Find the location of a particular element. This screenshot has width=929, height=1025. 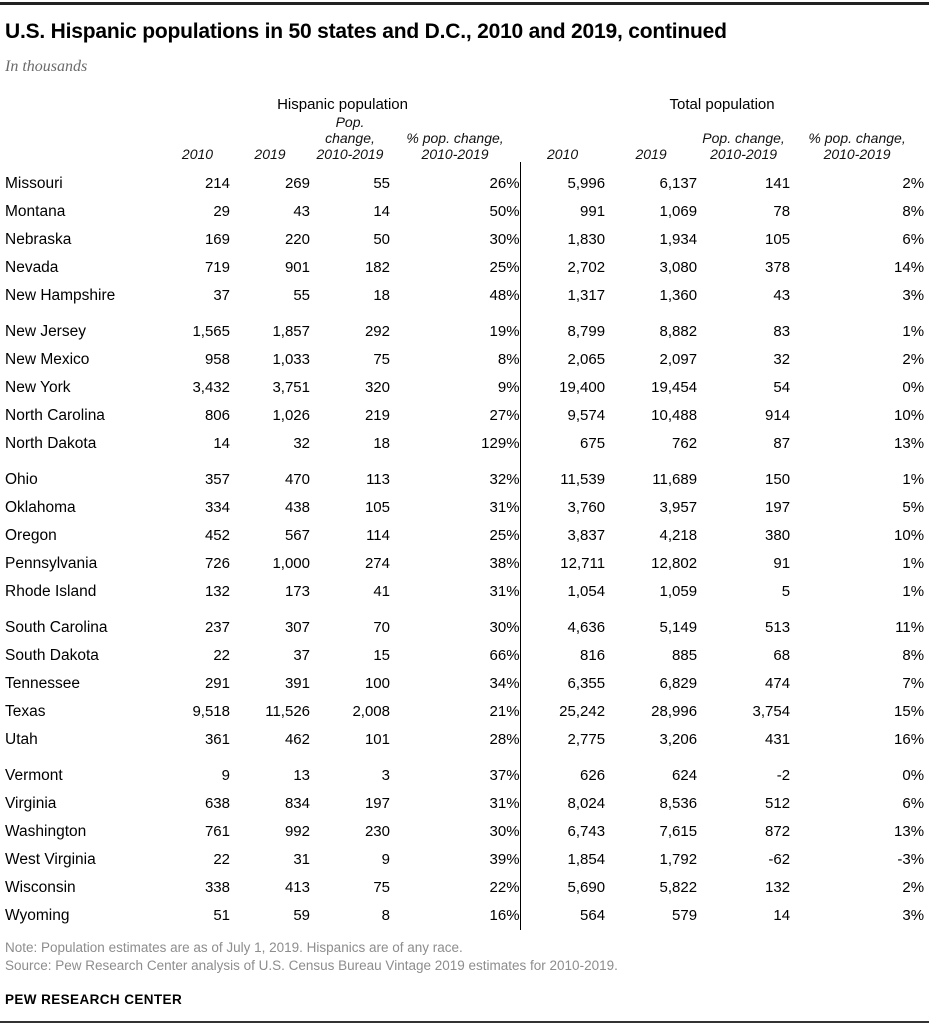

cell: 5% is located at coordinates (913, 507).